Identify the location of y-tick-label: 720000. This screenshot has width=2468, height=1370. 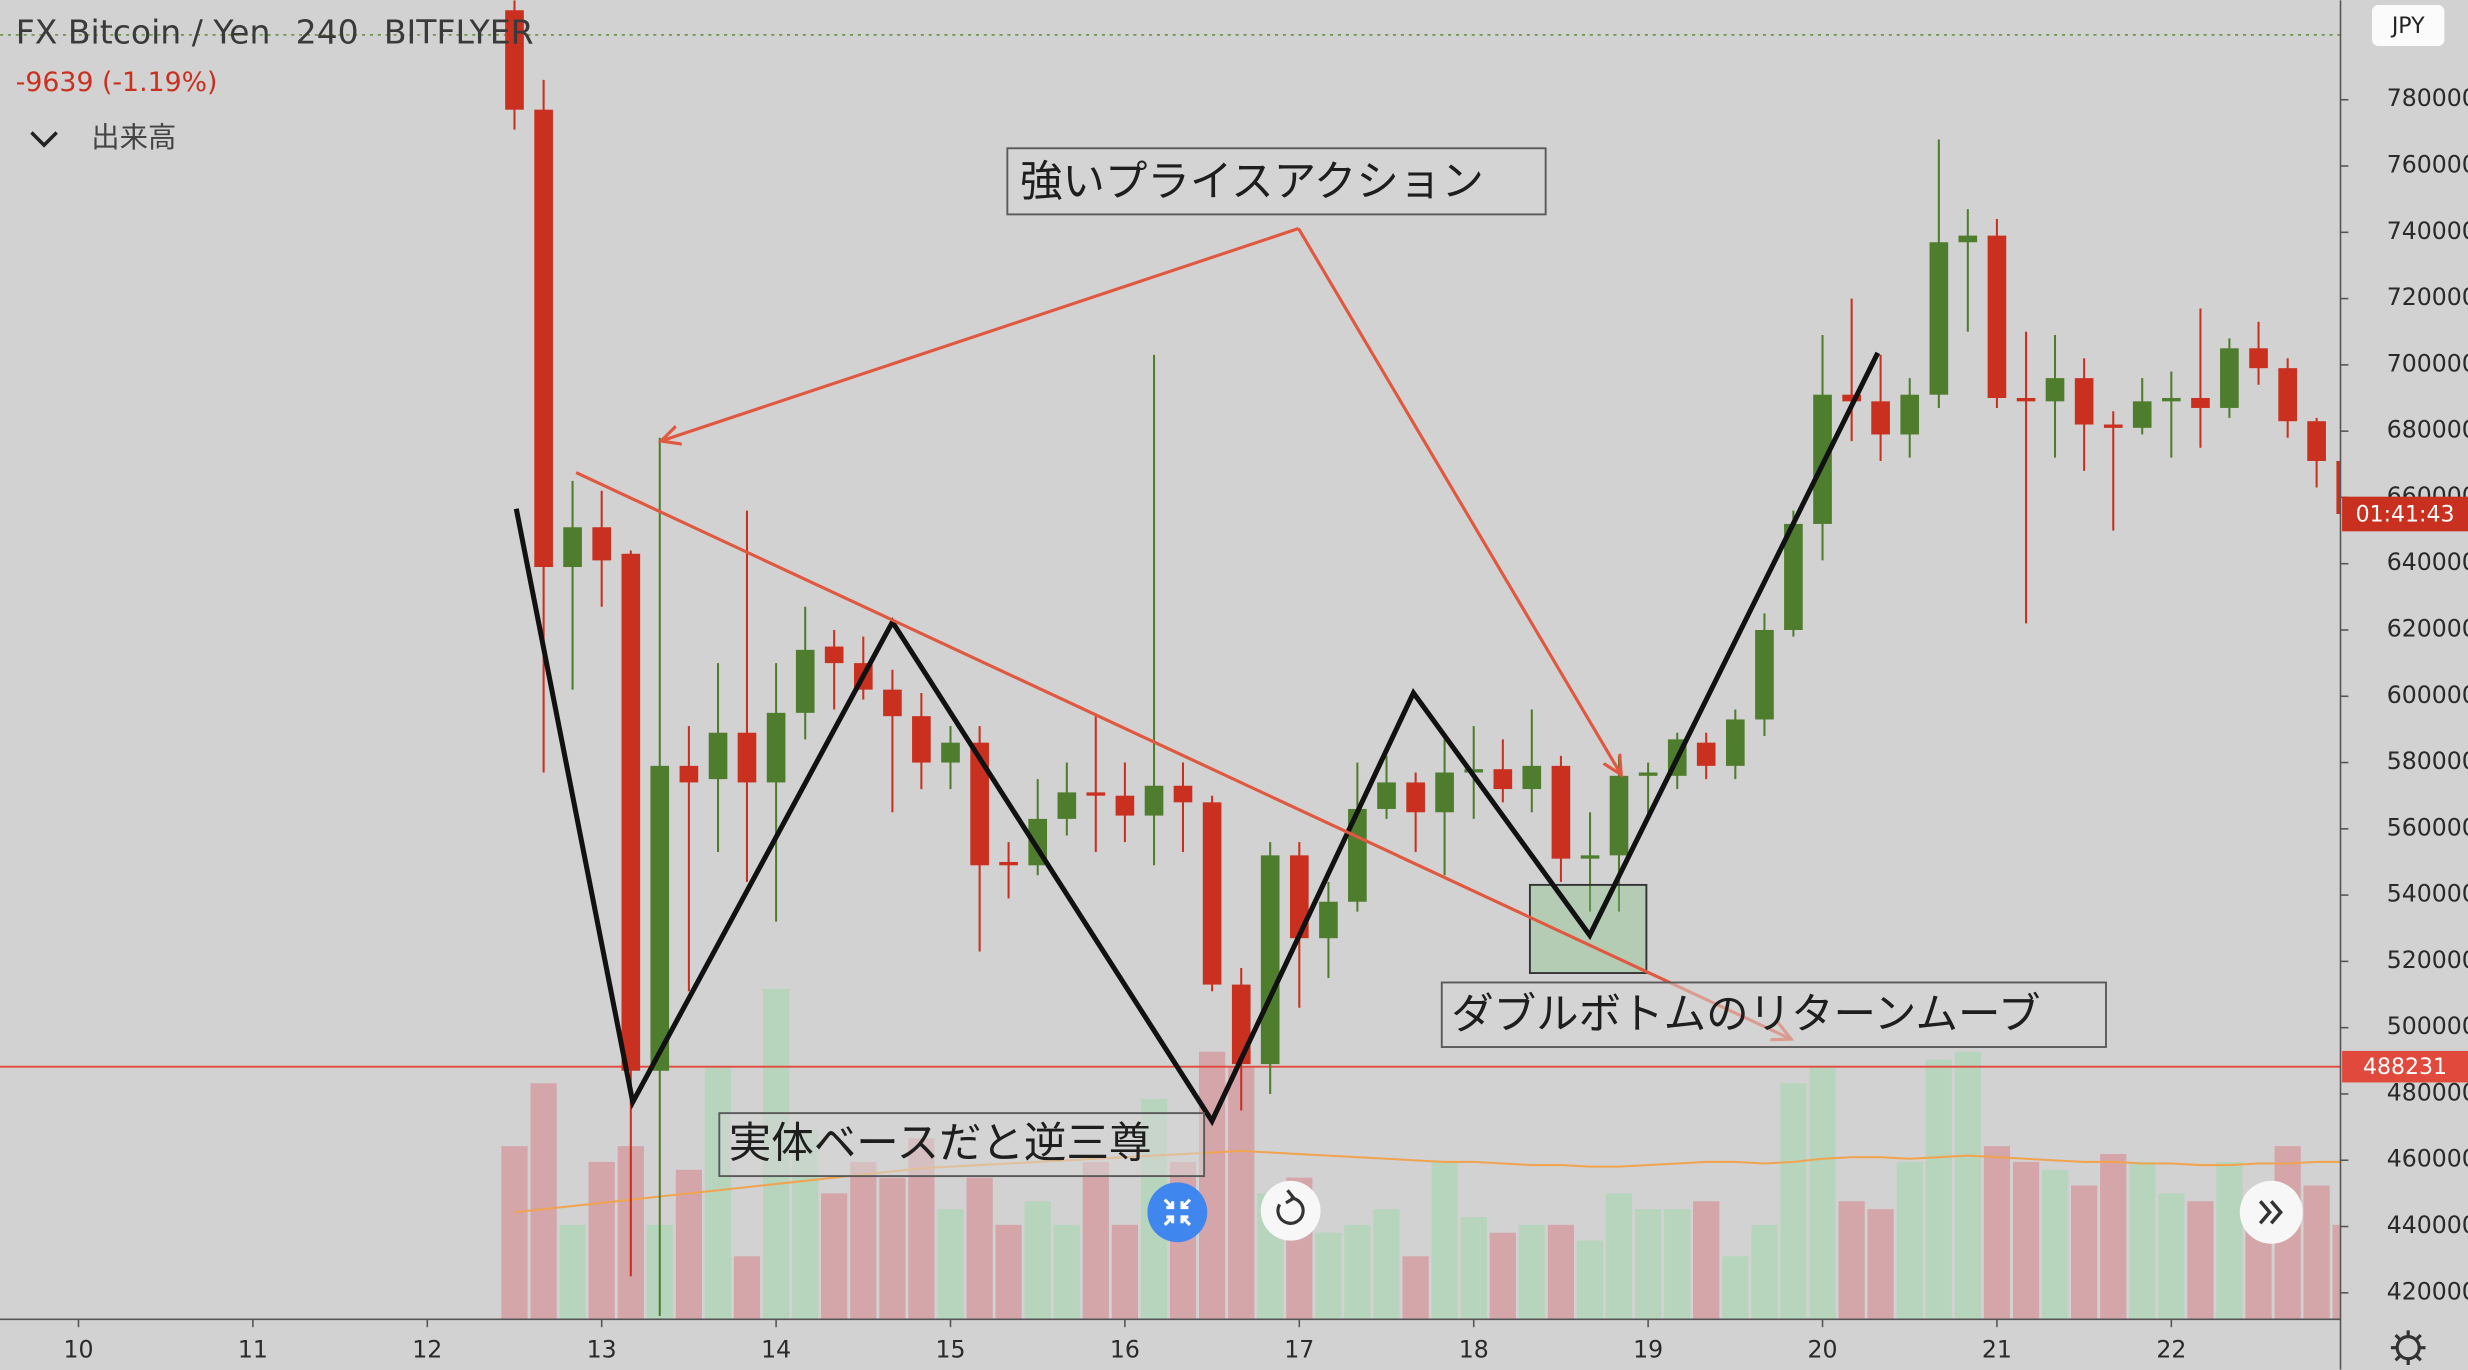
(2427, 297).